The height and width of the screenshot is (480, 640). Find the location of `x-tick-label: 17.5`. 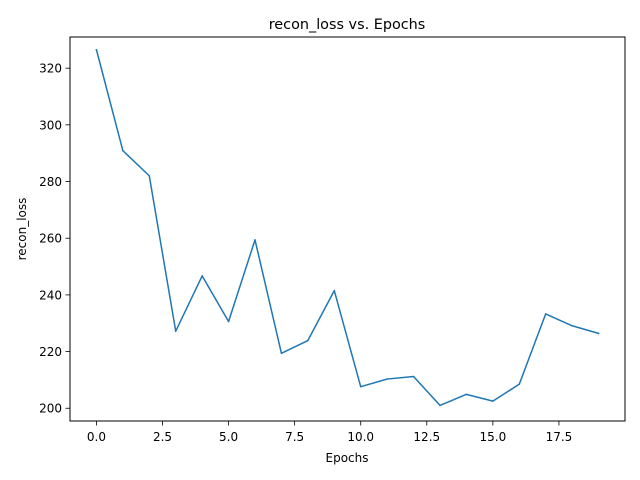

x-tick-label: 17.5 is located at coordinates (559, 437).